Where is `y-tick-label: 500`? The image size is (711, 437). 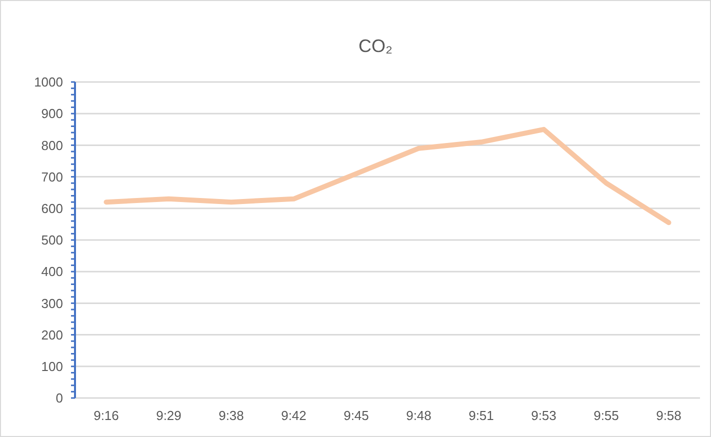
y-tick-label: 500 is located at coordinates (52, 240).